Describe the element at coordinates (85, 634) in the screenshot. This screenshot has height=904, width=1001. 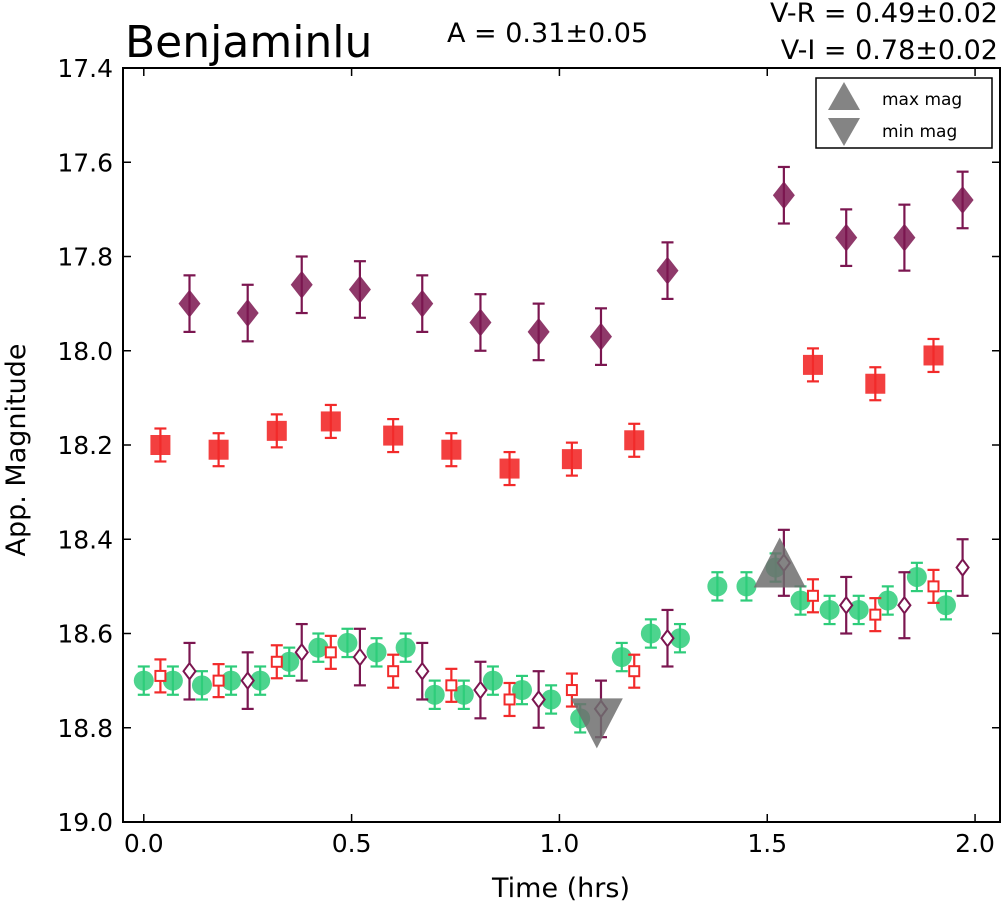
I see `y-tick-label: 18.6` at that location.